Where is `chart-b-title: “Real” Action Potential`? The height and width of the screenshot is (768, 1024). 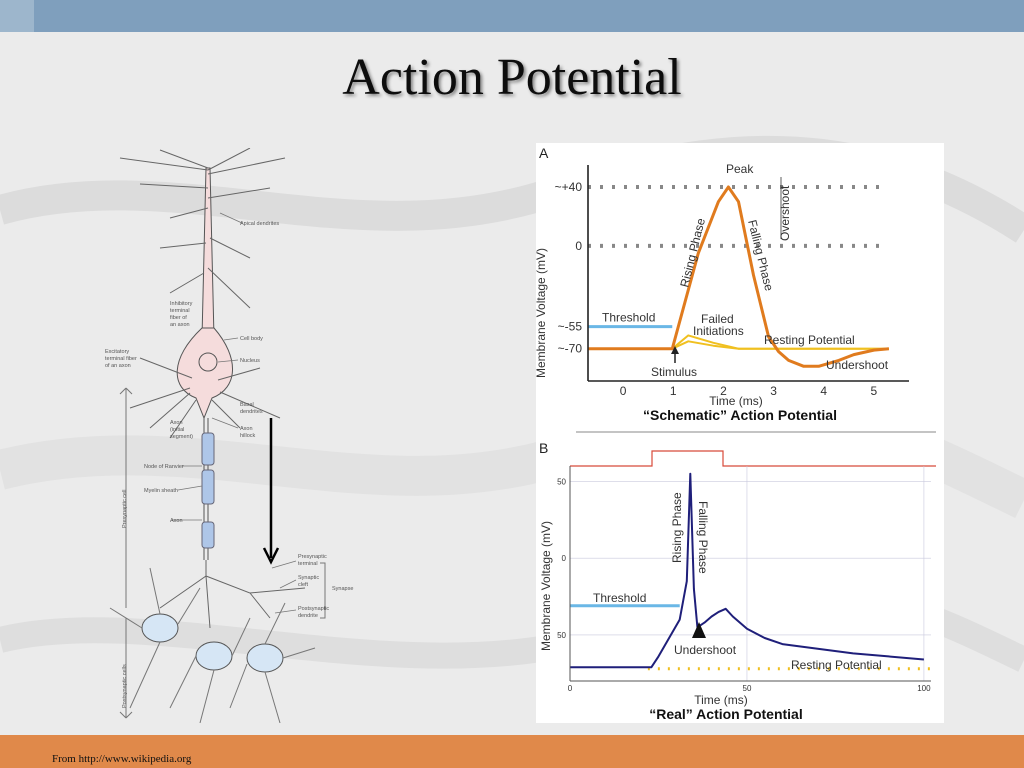
chart-b-title: “Real” Action Potential is located at coordinates (726, 714).